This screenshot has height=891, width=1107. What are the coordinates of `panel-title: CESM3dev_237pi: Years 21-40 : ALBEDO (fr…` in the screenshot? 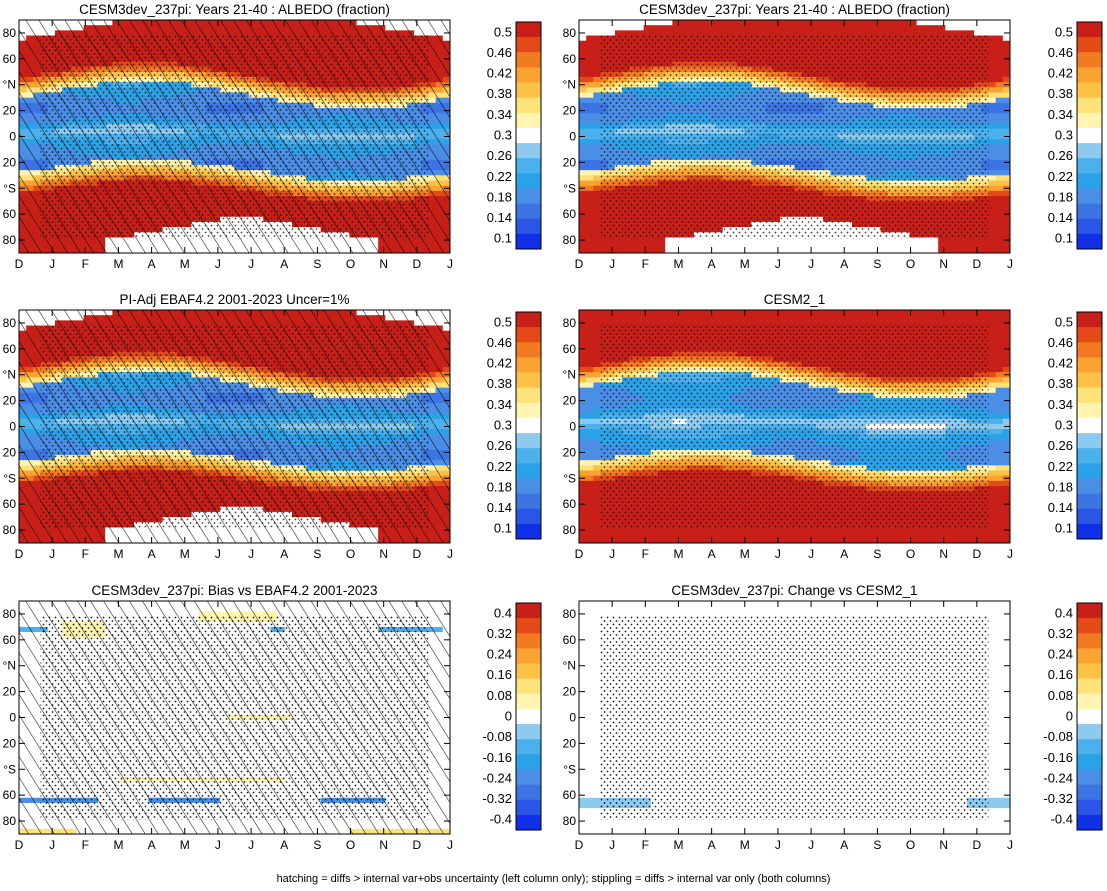 It's located at (234, 9).